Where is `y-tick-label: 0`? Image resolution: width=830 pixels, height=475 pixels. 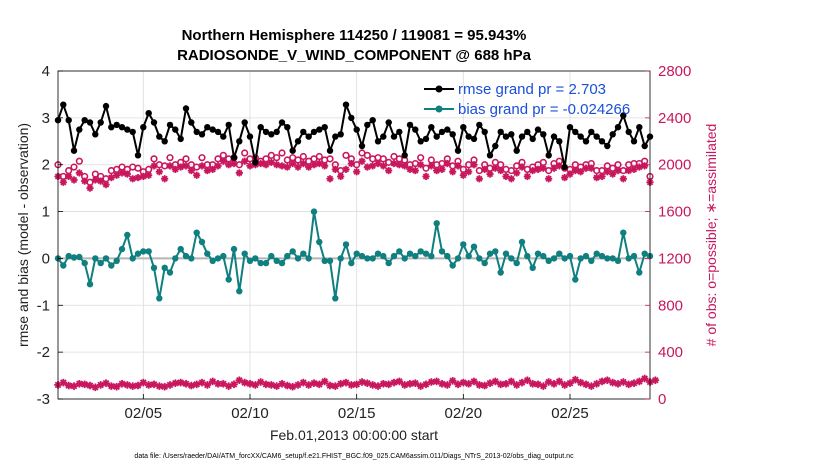
y-tick-label: 0 is located at coordinates (46, 258).